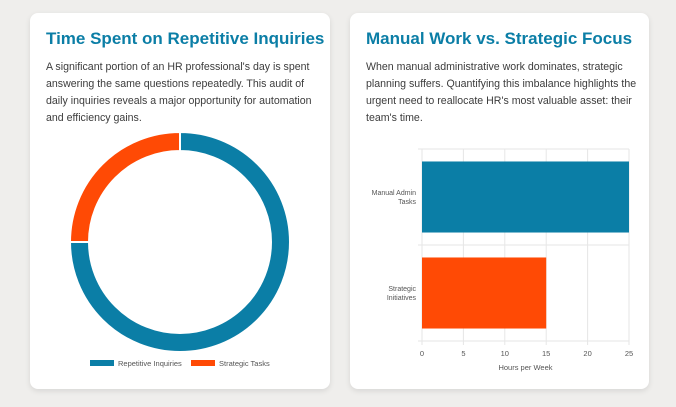 The width and height of the screenshot is (676, 407). Describe the element at coordinates (587, 353) in the screenshot. I see `x-tick-label: 20` at that location.